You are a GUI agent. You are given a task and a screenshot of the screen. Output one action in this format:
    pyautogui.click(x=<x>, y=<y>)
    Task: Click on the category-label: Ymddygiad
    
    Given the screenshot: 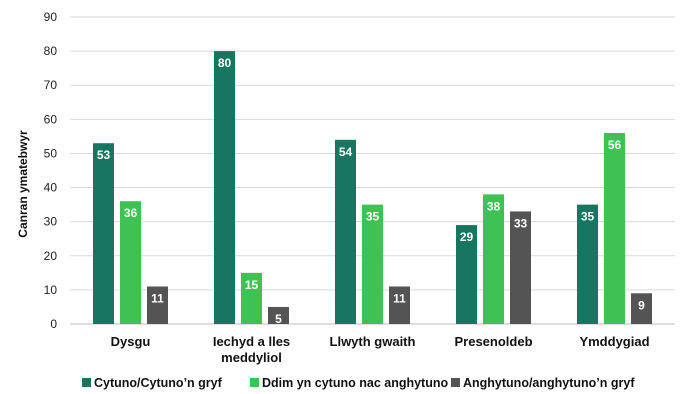 What is the action you would take?
    pyautogui.click(x=614, y=341)
    